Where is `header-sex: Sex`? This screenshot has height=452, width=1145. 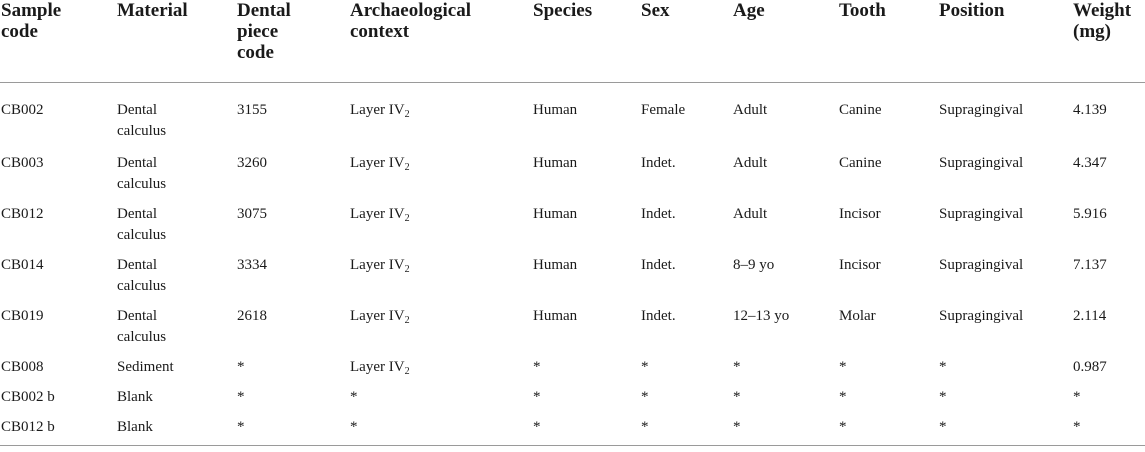 header-sex: Sex is located at coordinates (687, 41).